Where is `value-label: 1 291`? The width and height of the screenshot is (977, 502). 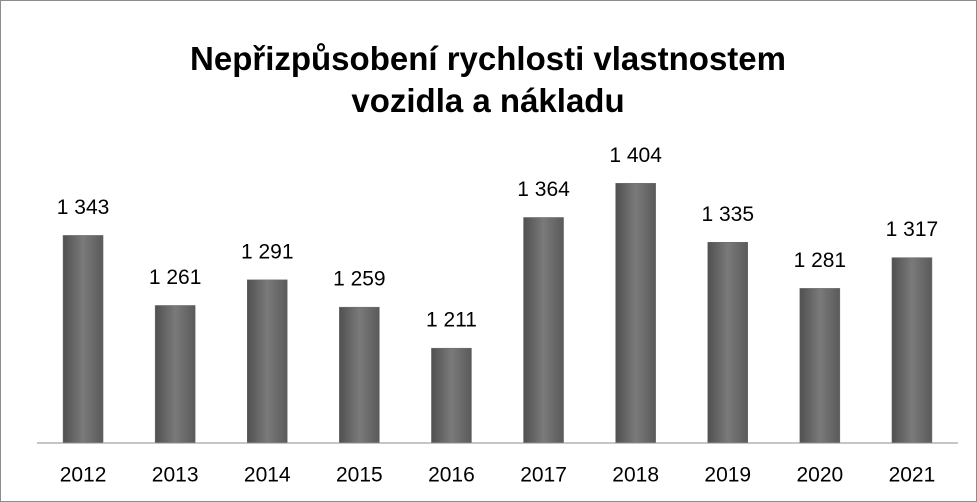 value-label: 1 291 is located at coordinates (267, 251).